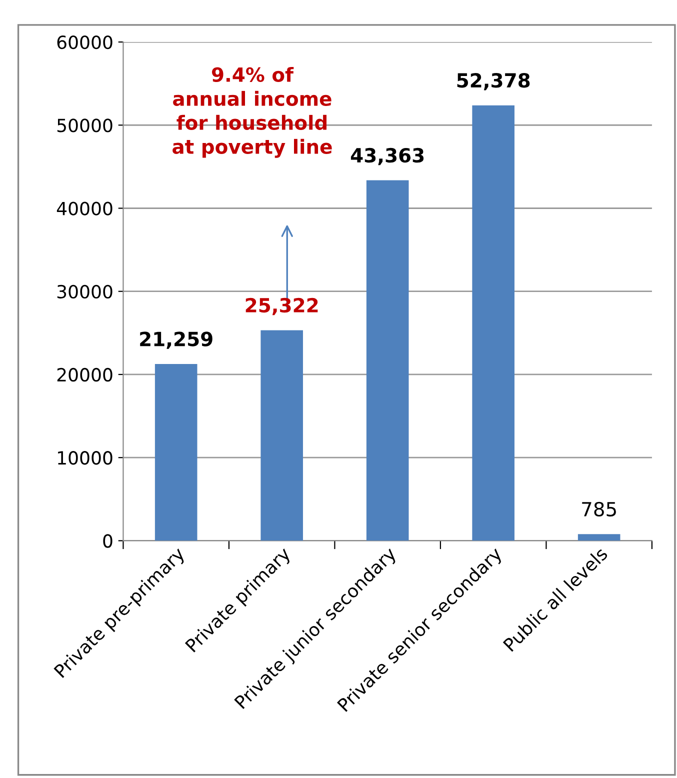  Describe the element at coordinates (85, 458) in the screenshot. I see `y-tick-label: 10000` at that location.